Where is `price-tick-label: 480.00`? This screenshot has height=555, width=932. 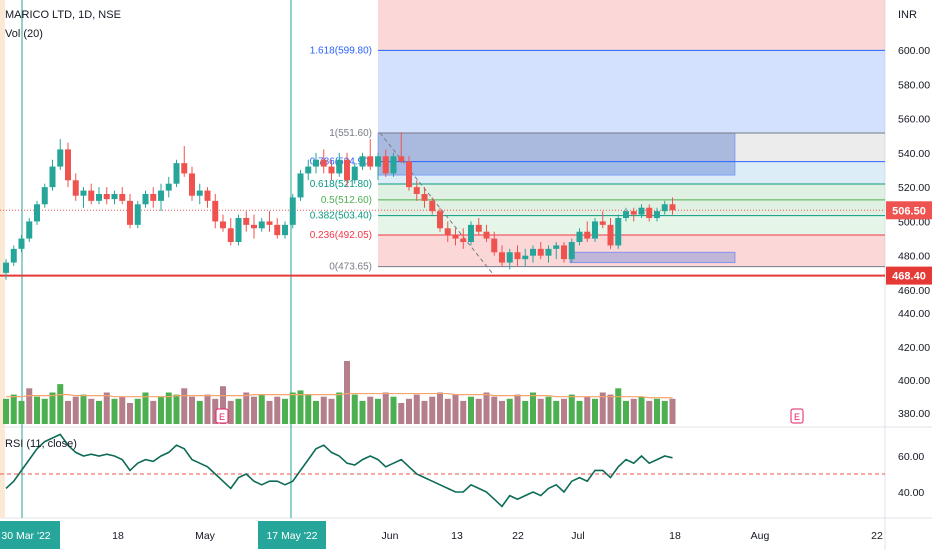
price-tick-label: 480.00 is located at coordinates (914, 257).